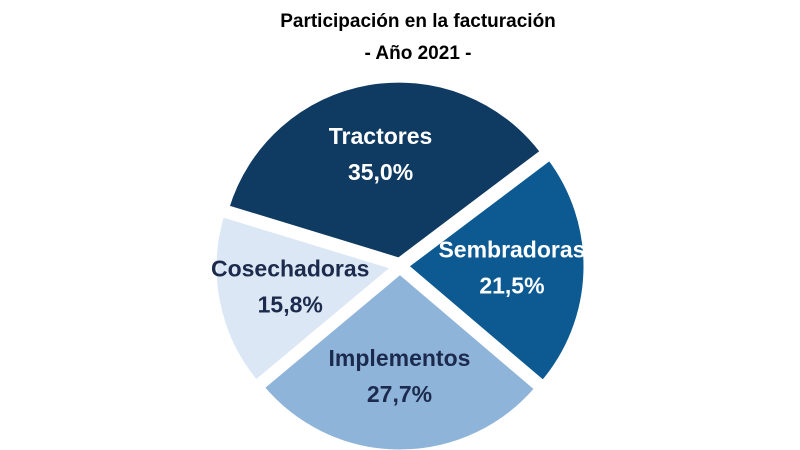 The height and width of the screenshot is (450, 800). I want to click on slice-label: Cosechadoras, so click(290, 268).